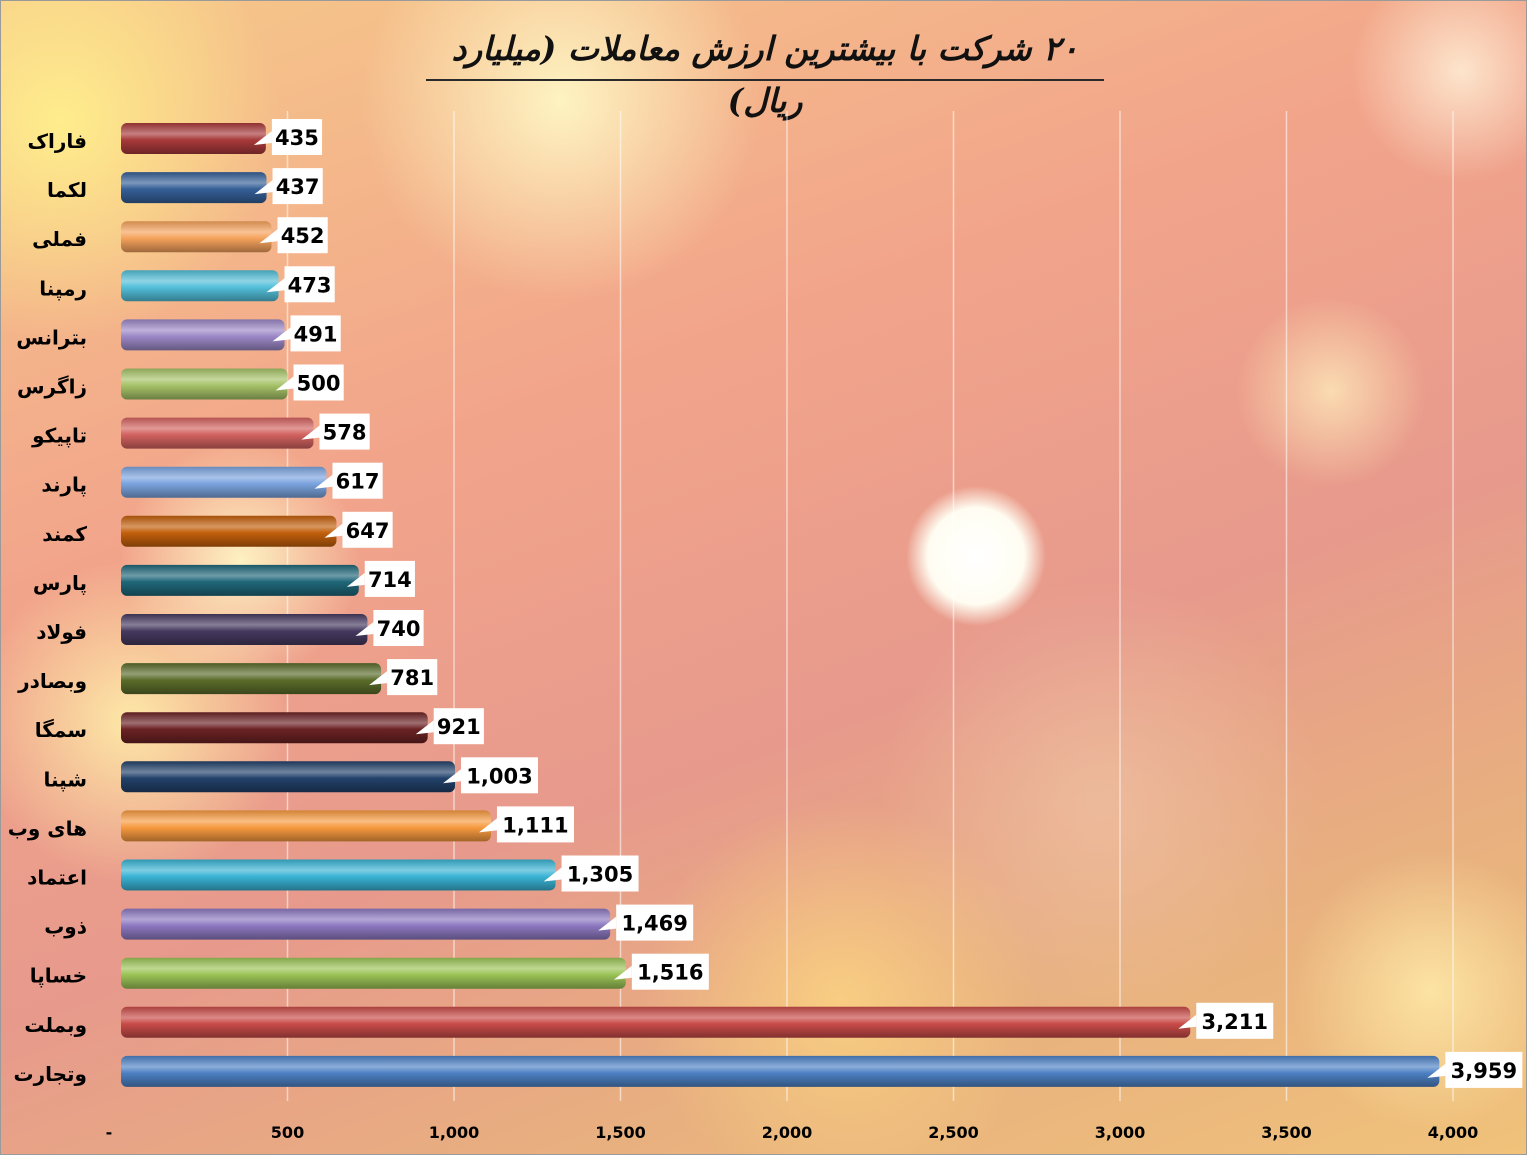 The height and width of the screenshot is (1155, 1527). What do you see at coordinates (1120, 1132) in the screenshot?
I see `x-tick-label: 3,000` at bounding box center [1120, 1132].